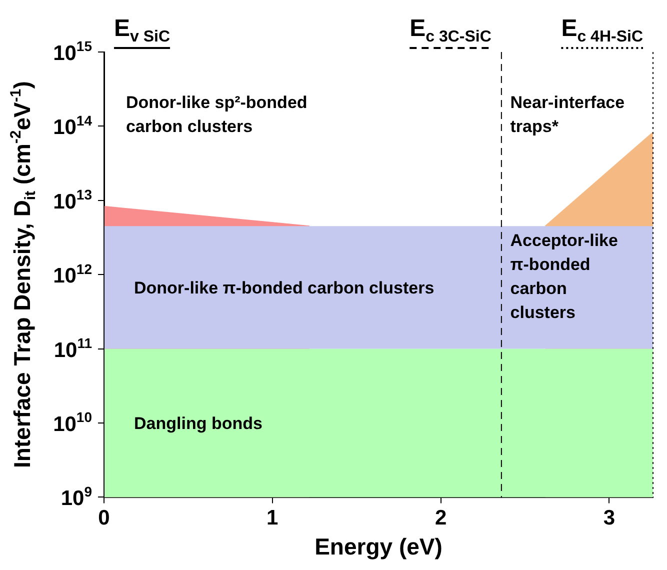  I want to click on x-tick-label: 2, so click(440, 518).